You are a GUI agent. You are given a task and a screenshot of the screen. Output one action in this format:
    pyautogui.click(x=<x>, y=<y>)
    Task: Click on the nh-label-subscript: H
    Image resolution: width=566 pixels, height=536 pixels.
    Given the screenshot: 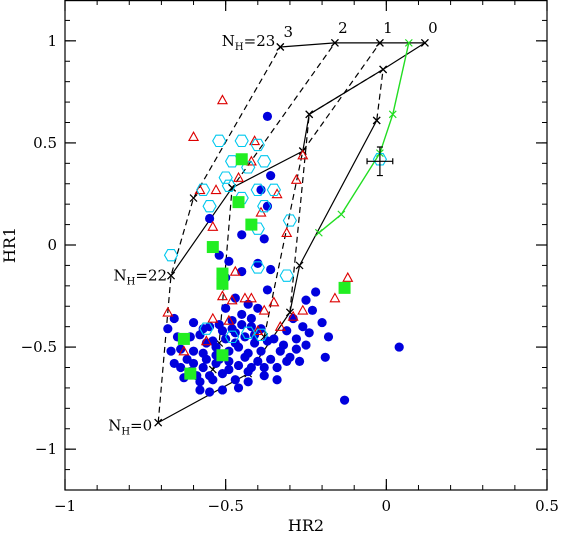 What is the action you would take?
    pyautogui.click(x=125, y=432)
    